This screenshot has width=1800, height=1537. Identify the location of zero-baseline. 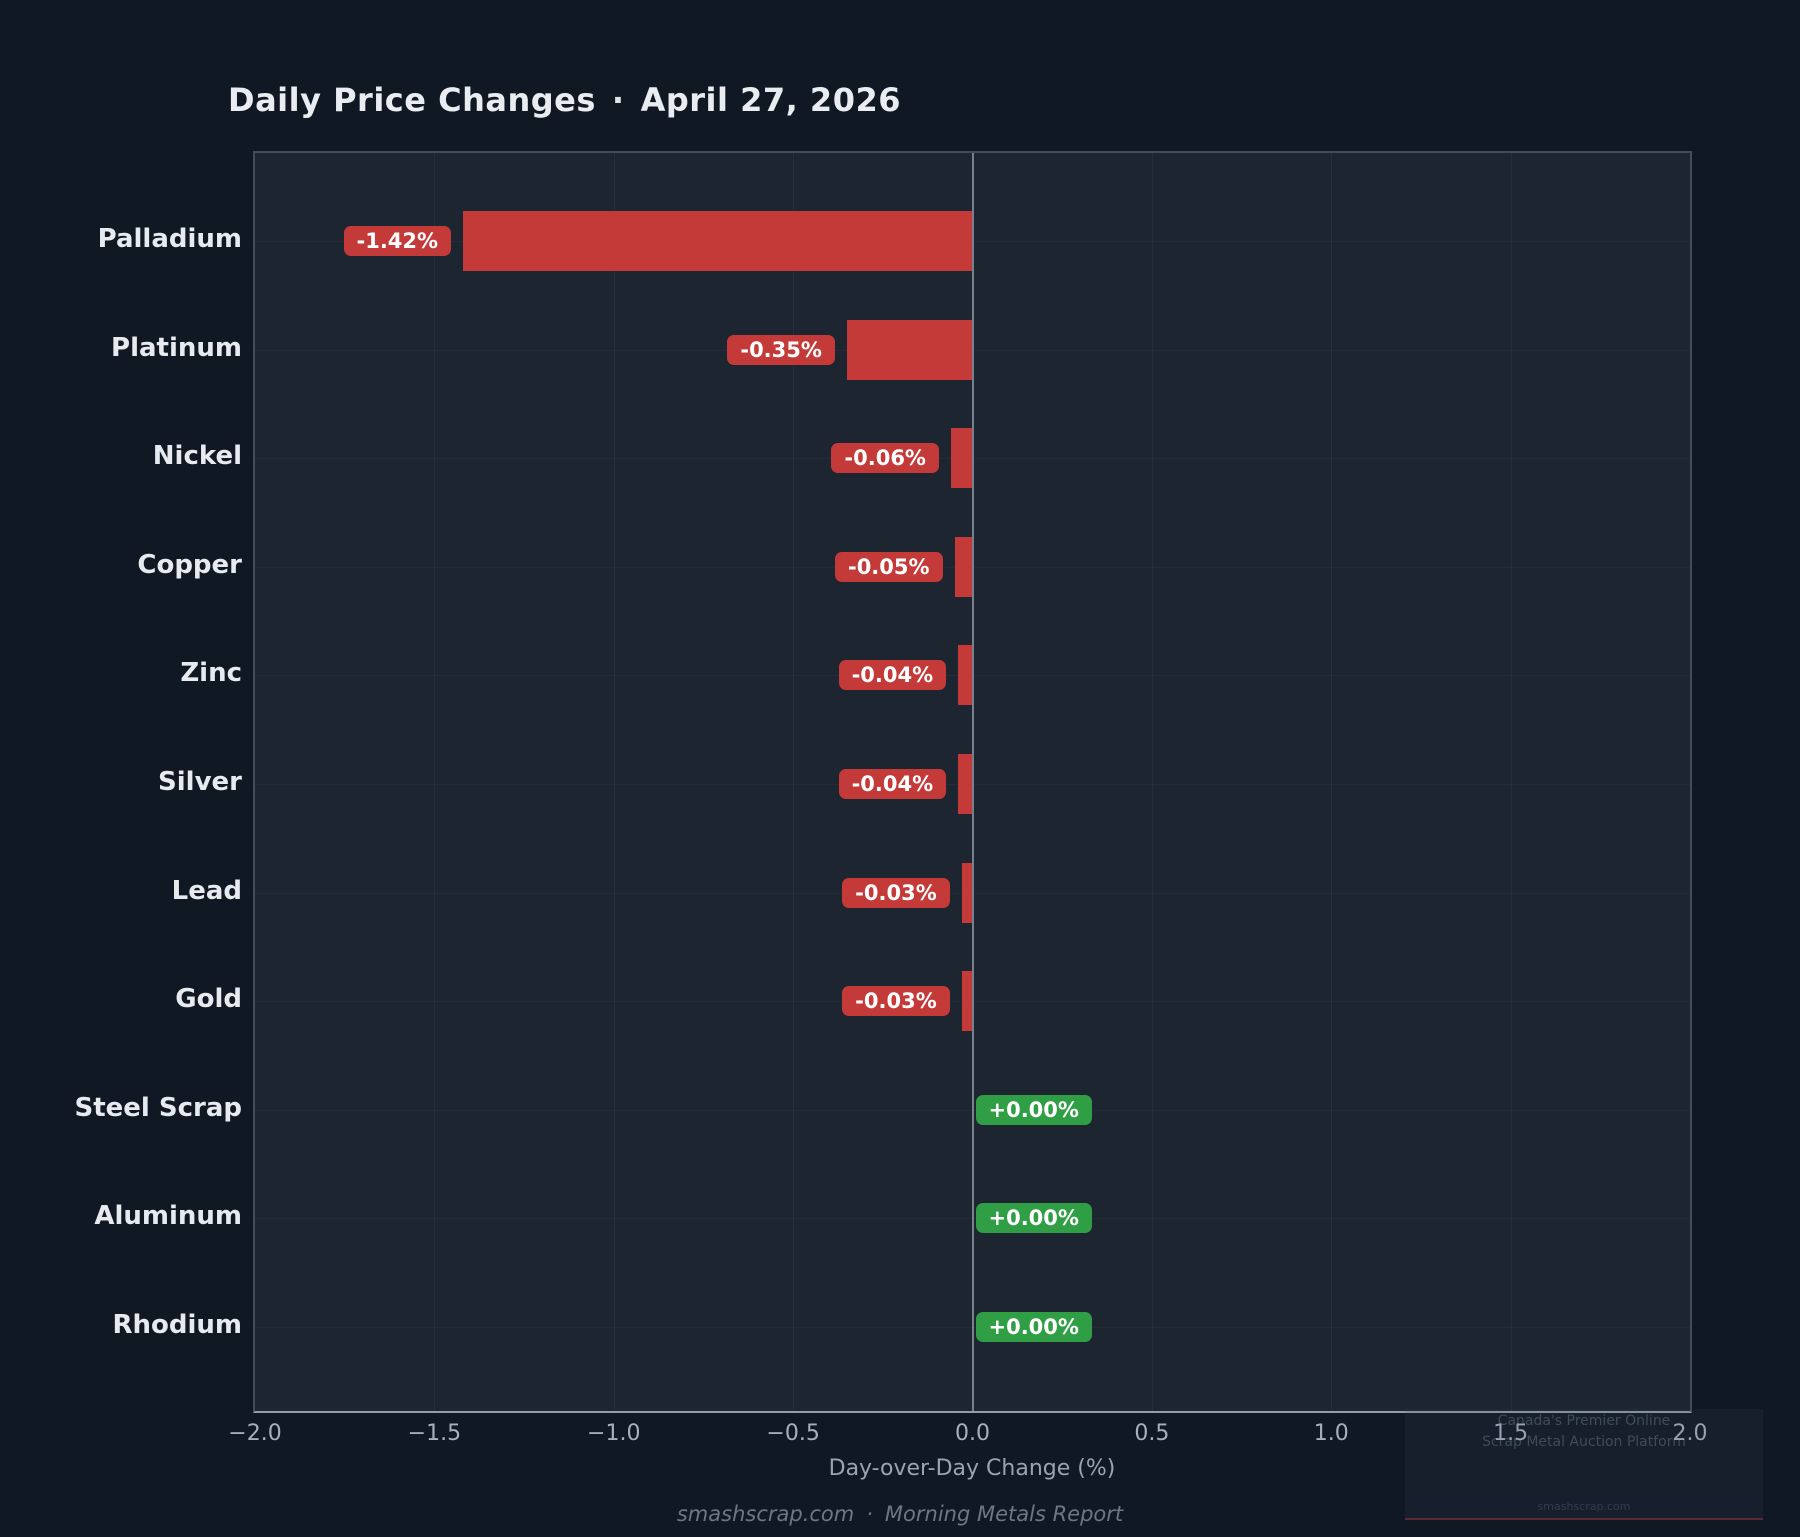
(972, 782).